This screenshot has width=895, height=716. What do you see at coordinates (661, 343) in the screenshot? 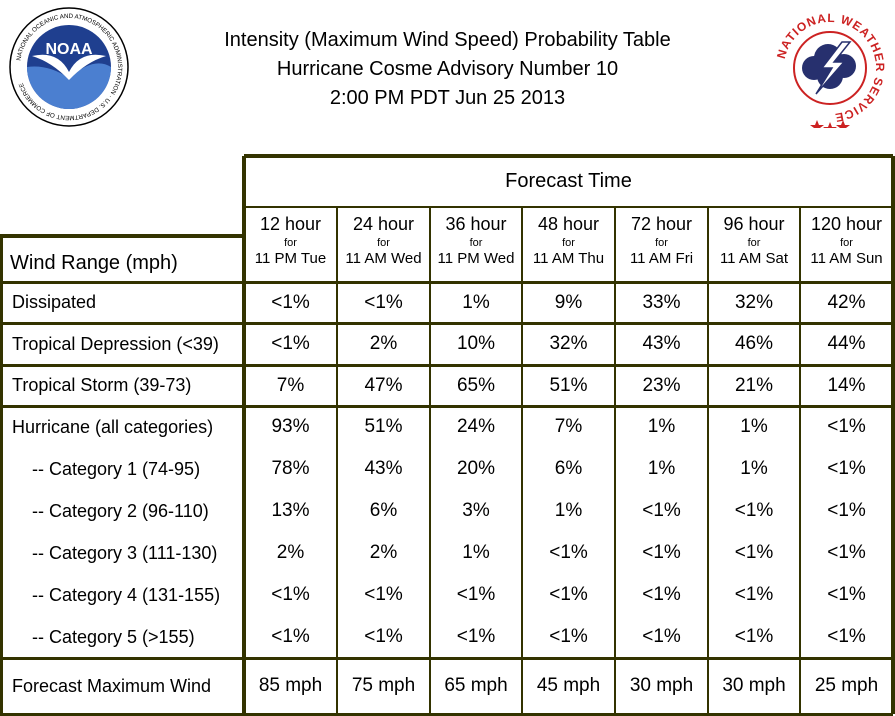
I see `table-cell: 43%` at bounding box center [661, 343].